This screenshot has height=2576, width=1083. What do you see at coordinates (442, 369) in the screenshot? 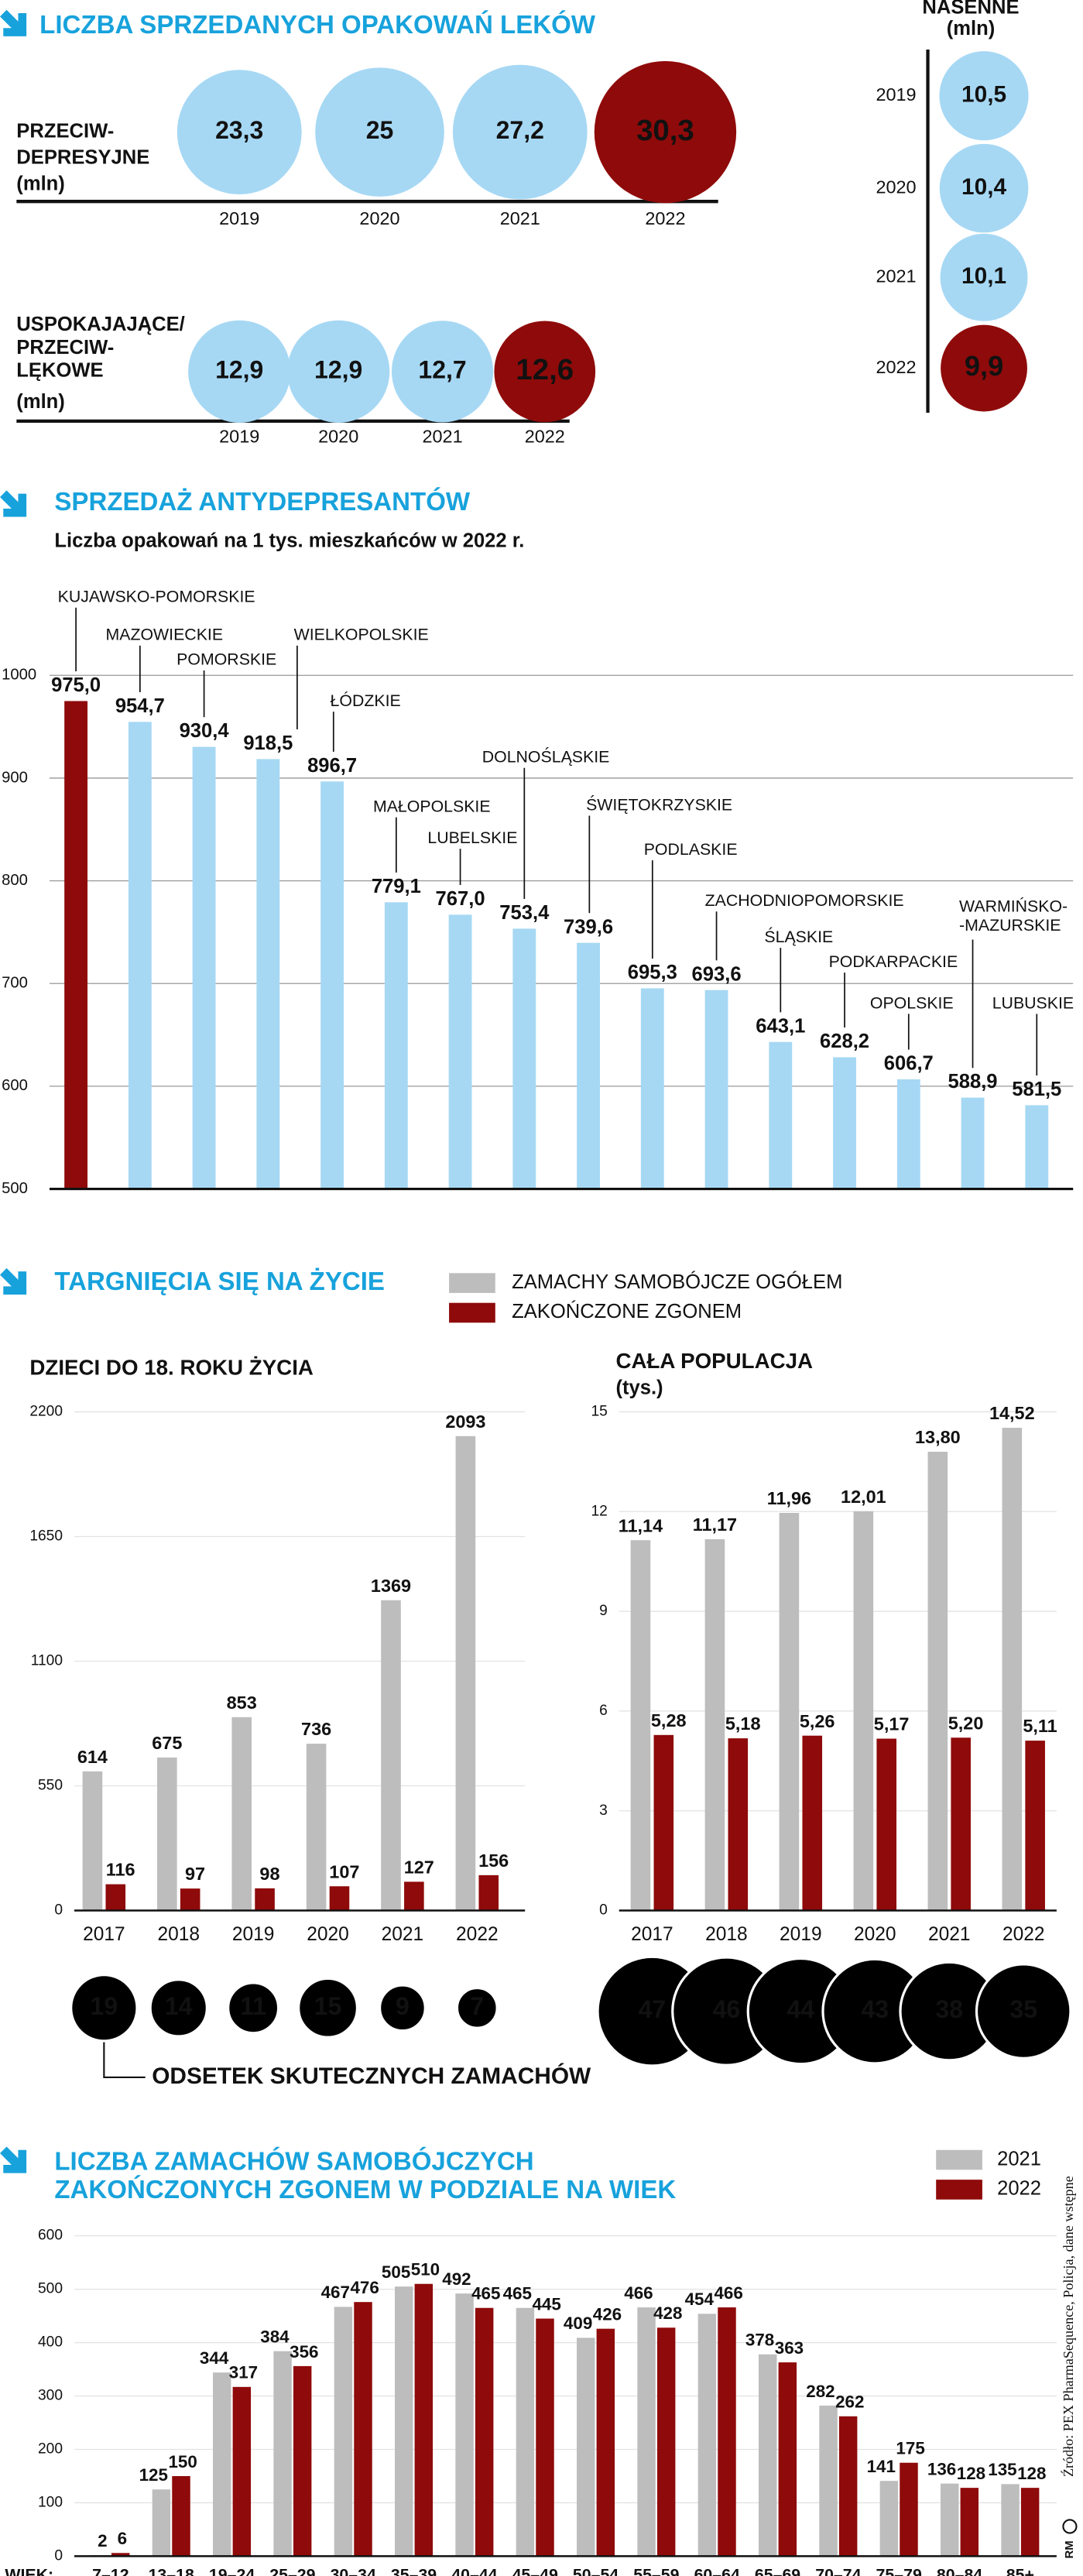
I see `value-label: 12,7` at bounding box center [442, 369].